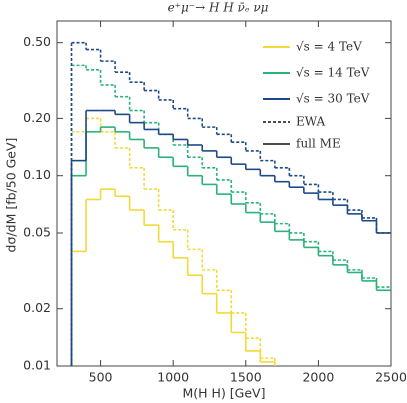  Describe the element at coordinates (37, 365) in the screenshot. I see `y-tick-label: 0.01` at that location.